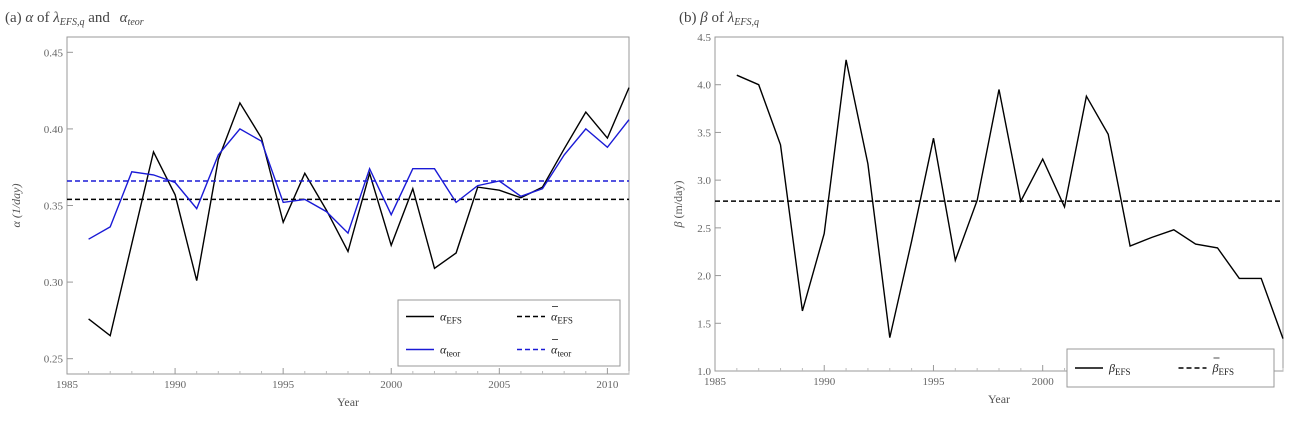 This screenshot has width=1295, height=441. Describe the element at coordinates (54, 207) in the screenshot. I see `y-tick-label: 0.35` at that location.